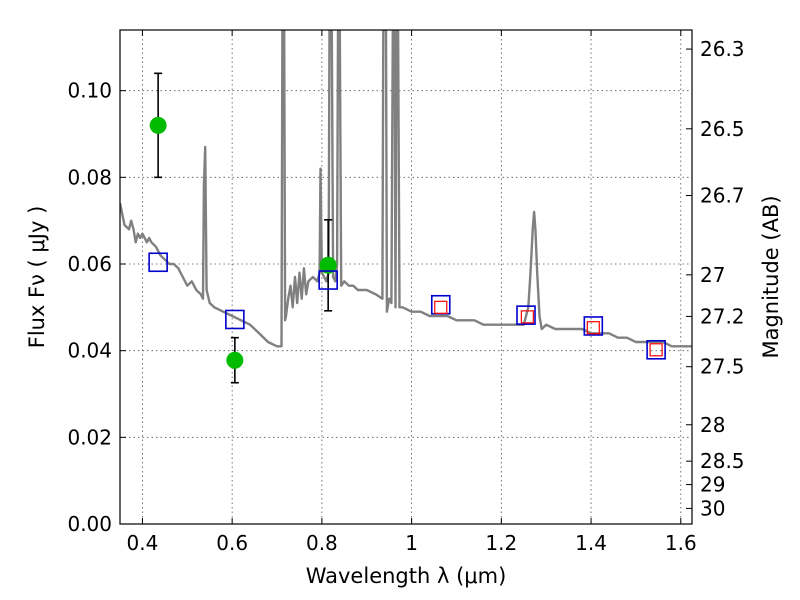  What do you see at coordinates (712, 275) in the screenshot?
I see `magnitude-tick-label: 27` at bounding box center [712, 275].